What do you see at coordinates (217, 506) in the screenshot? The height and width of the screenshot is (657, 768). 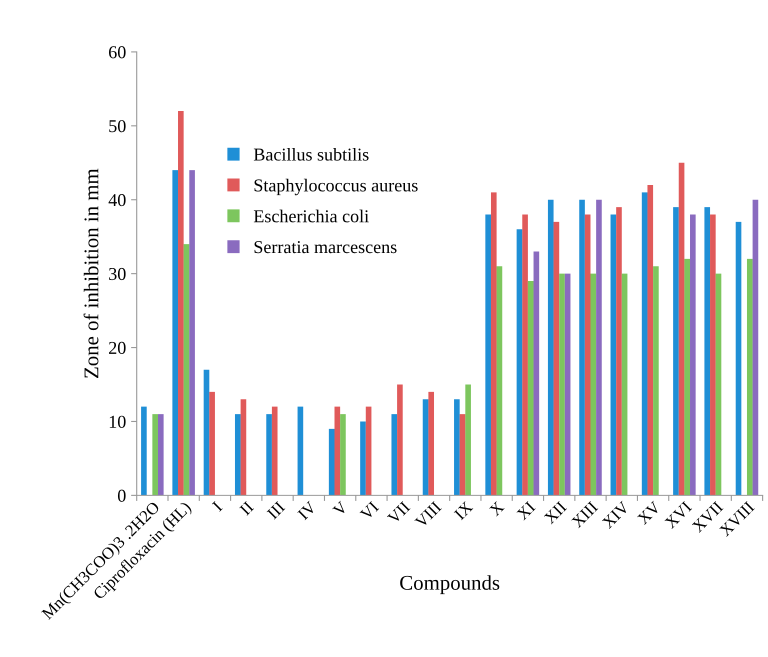 I see `x-tick-label: I` at bounding box center [217, 506].